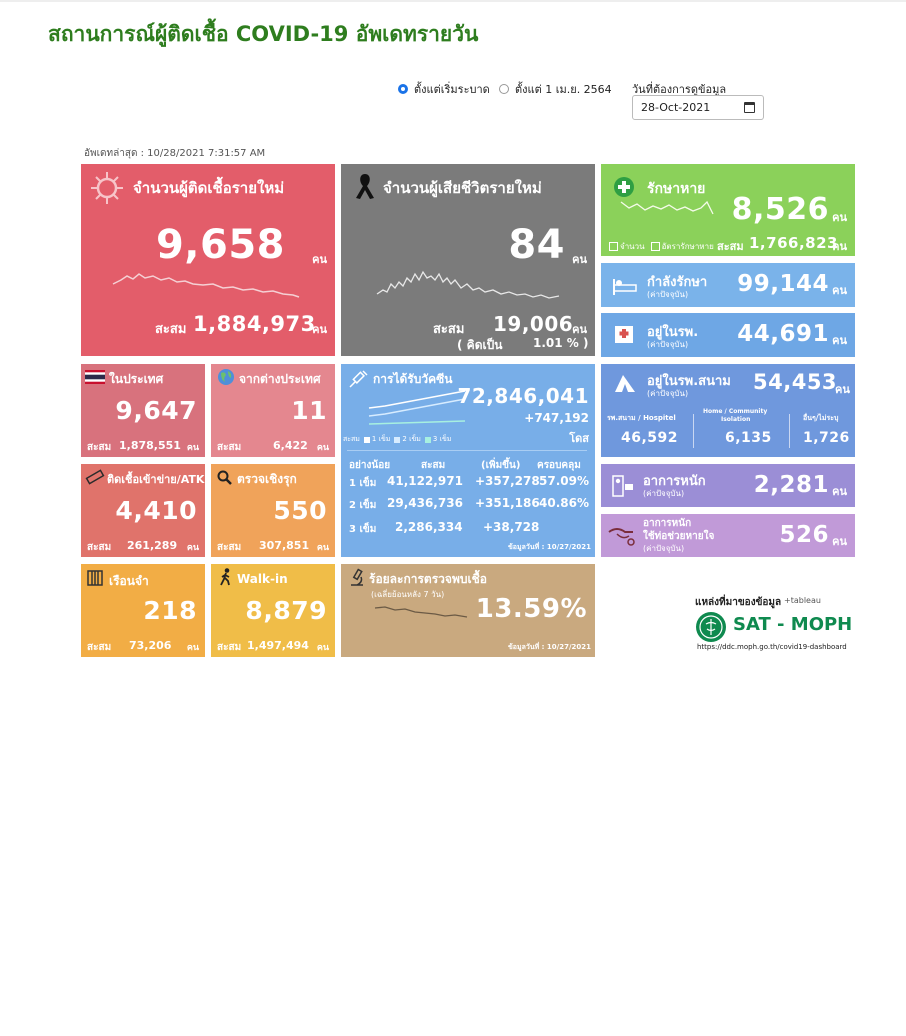 The image size is (906, 1036). I want to click on legend-count-label: จำนวน, so click(632, 246).